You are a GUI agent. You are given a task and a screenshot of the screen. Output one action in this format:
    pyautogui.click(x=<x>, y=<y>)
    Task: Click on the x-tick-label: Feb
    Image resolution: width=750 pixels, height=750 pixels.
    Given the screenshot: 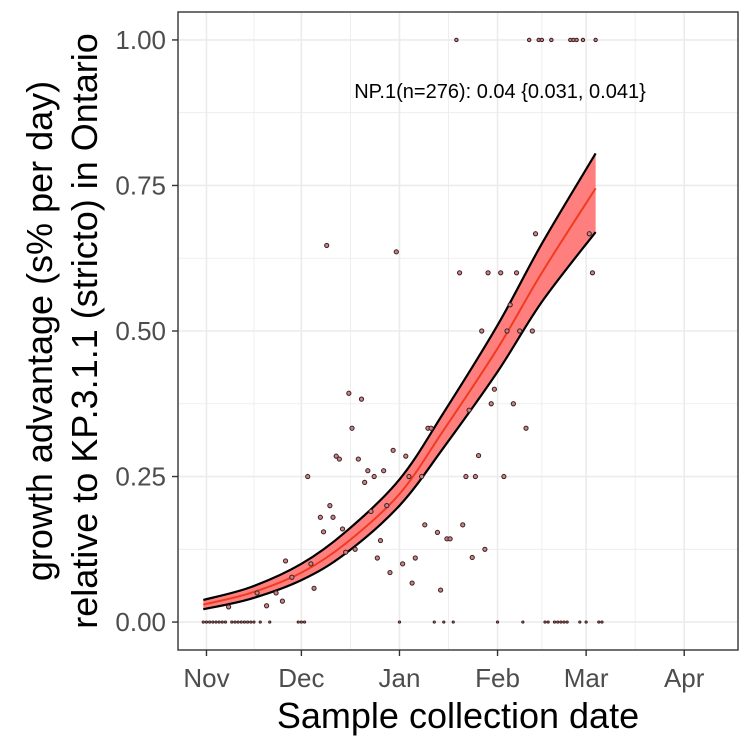 What is the action you would take?
    pyautogui.click(x=497, y=678)
    